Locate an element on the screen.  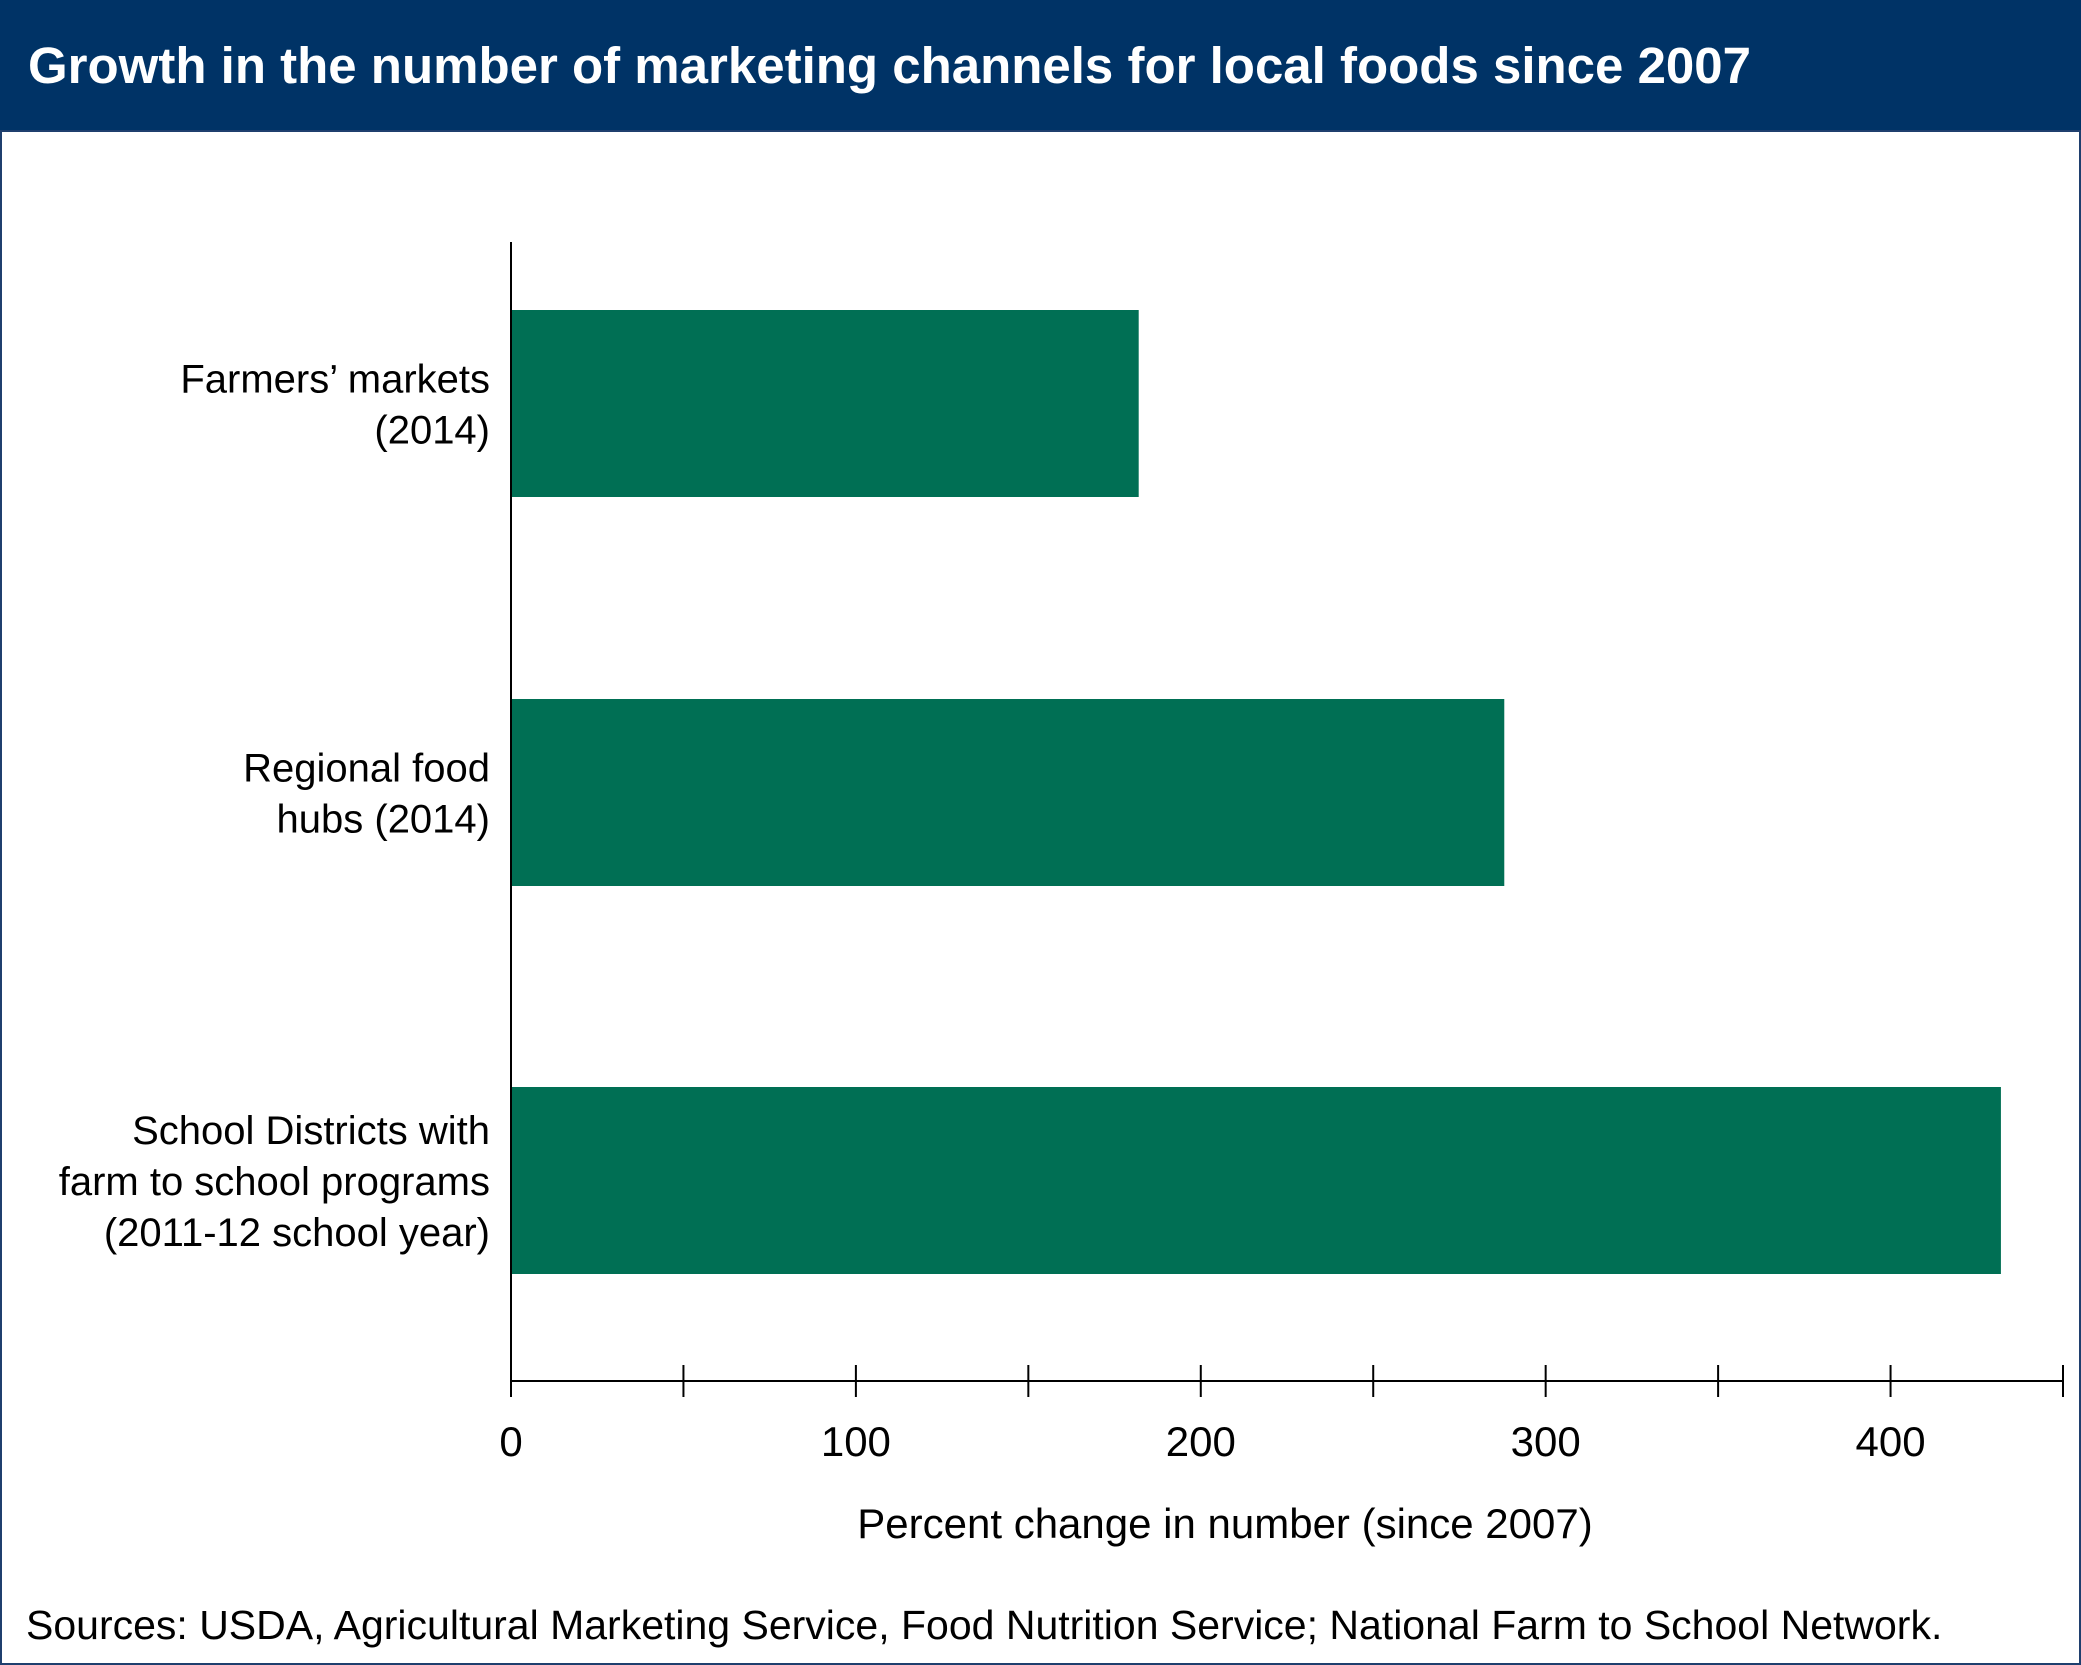
category-label-1: Farmers’ markets (2014) is located at coordinates (335, 404).